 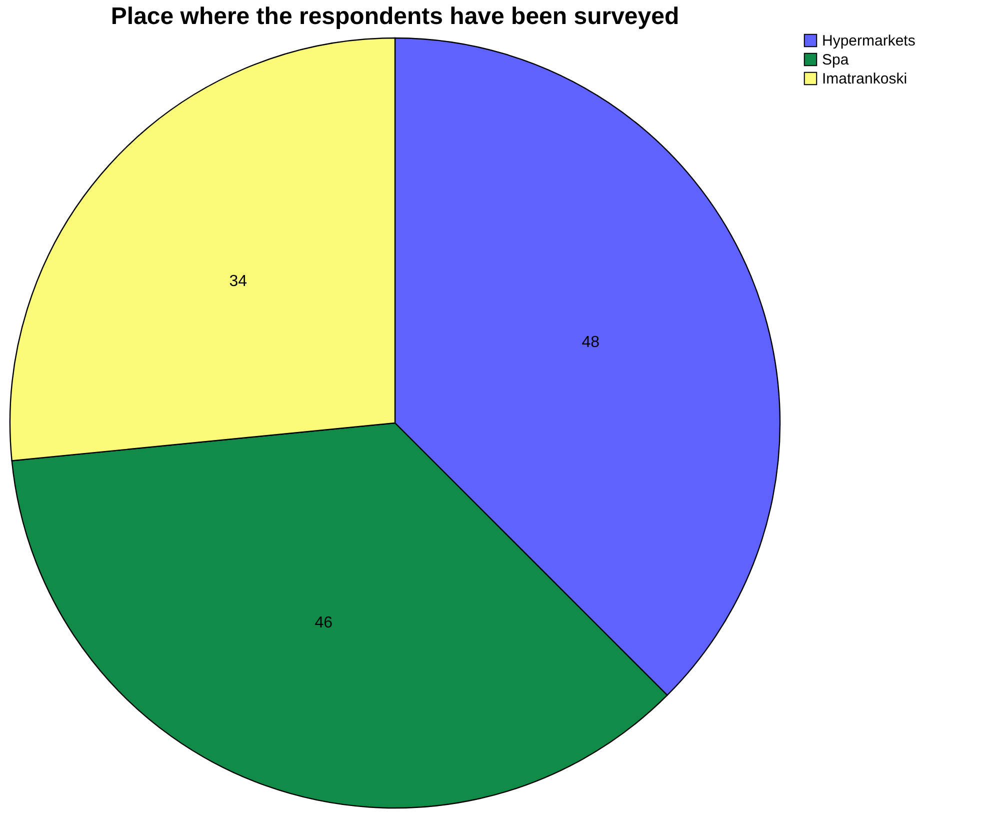 I want to click on data-label: 34, so click(x=238, y=281).